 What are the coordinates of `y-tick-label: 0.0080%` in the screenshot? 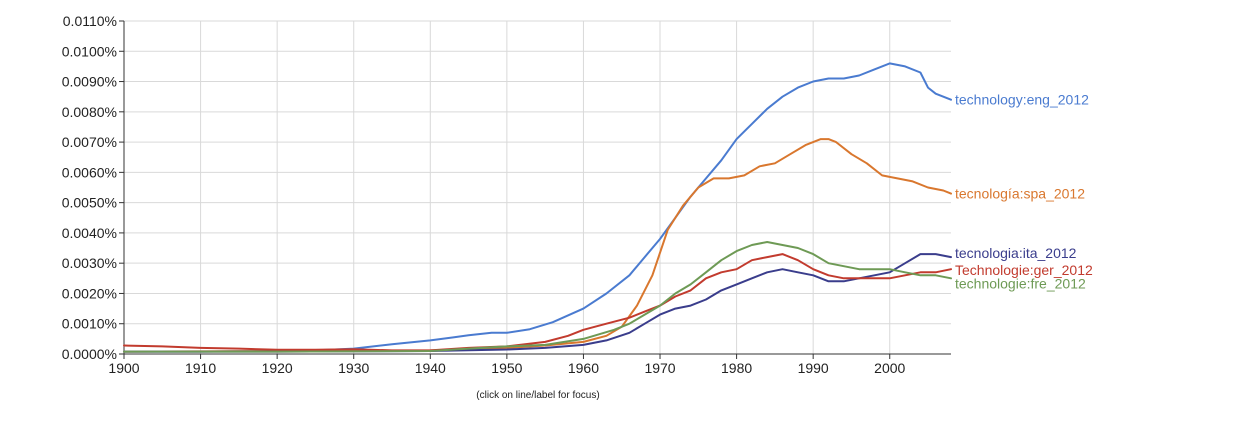 It's located at (89, 112).